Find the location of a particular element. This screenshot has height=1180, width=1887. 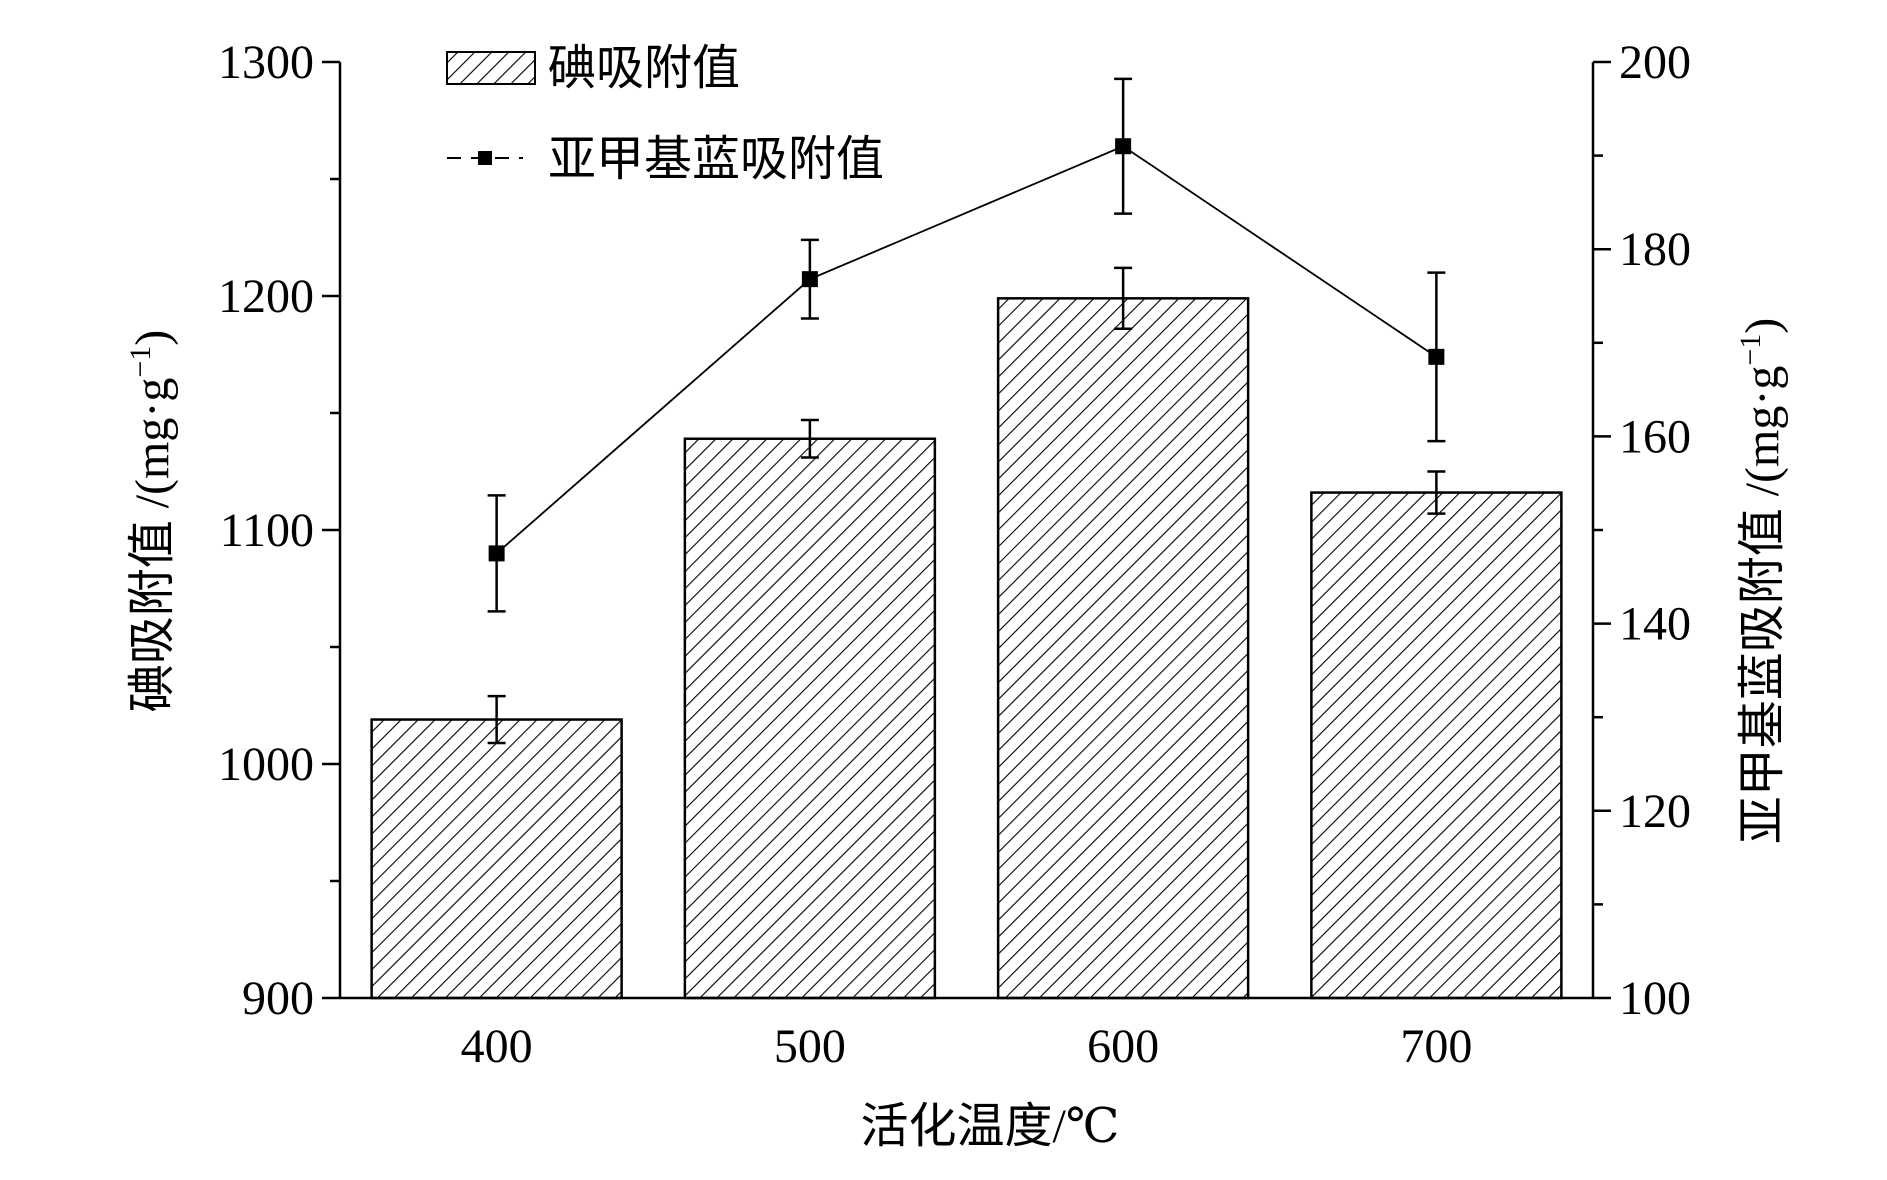

x-tick-label-500: 500 is located at coordinates (810, 1046).